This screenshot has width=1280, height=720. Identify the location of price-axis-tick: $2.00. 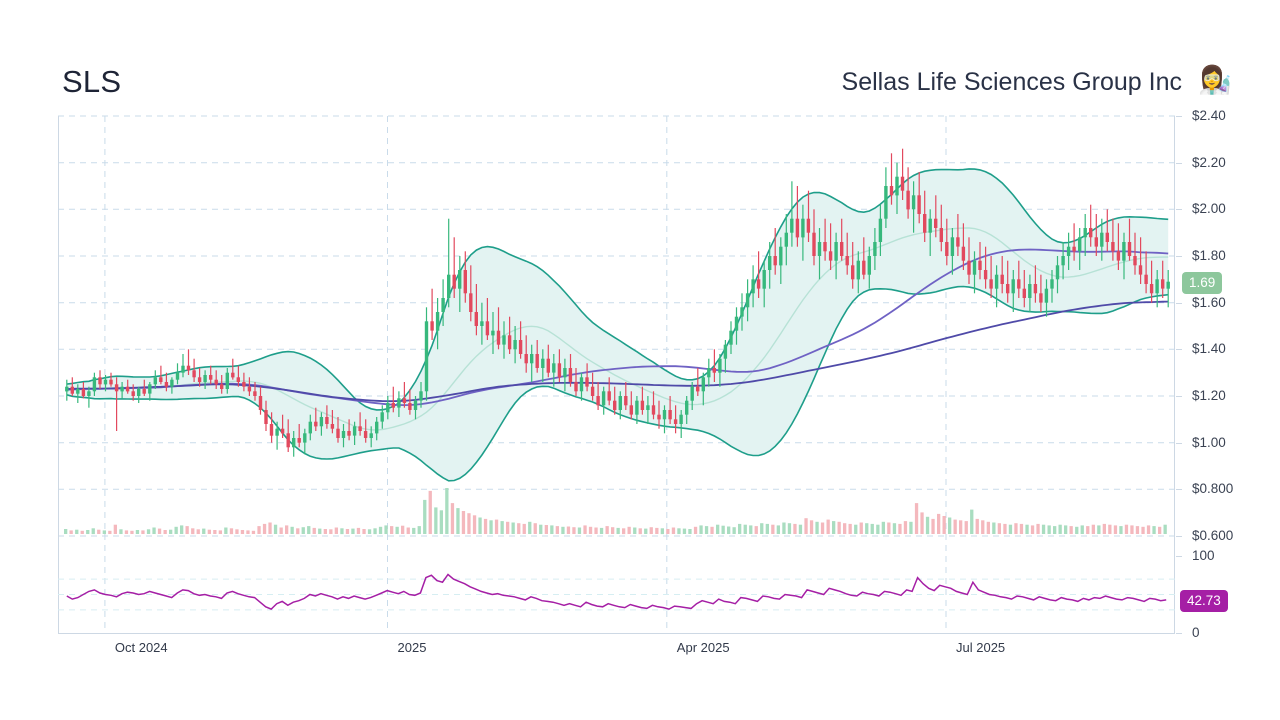
(1209, 209).